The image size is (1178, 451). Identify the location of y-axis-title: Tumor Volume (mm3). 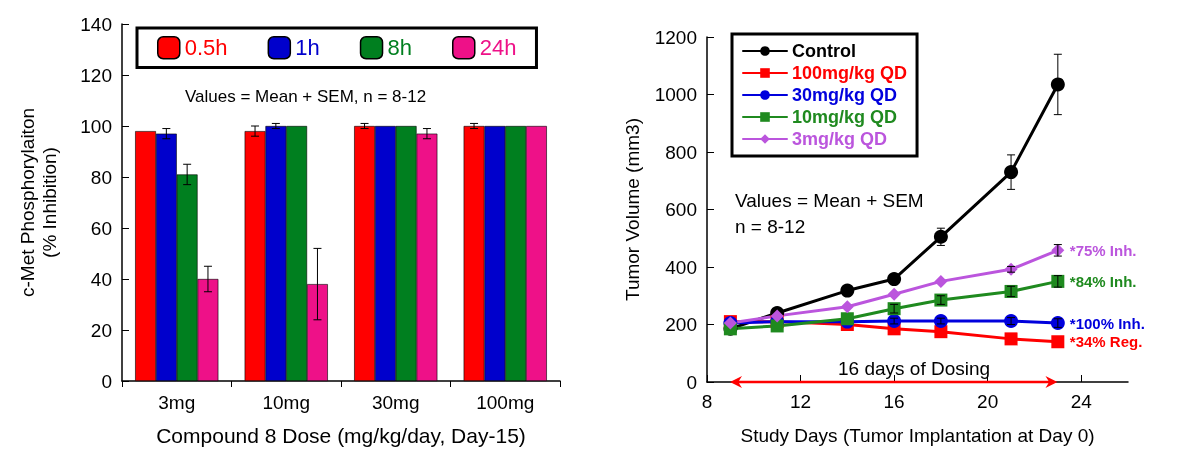
(633, 209).